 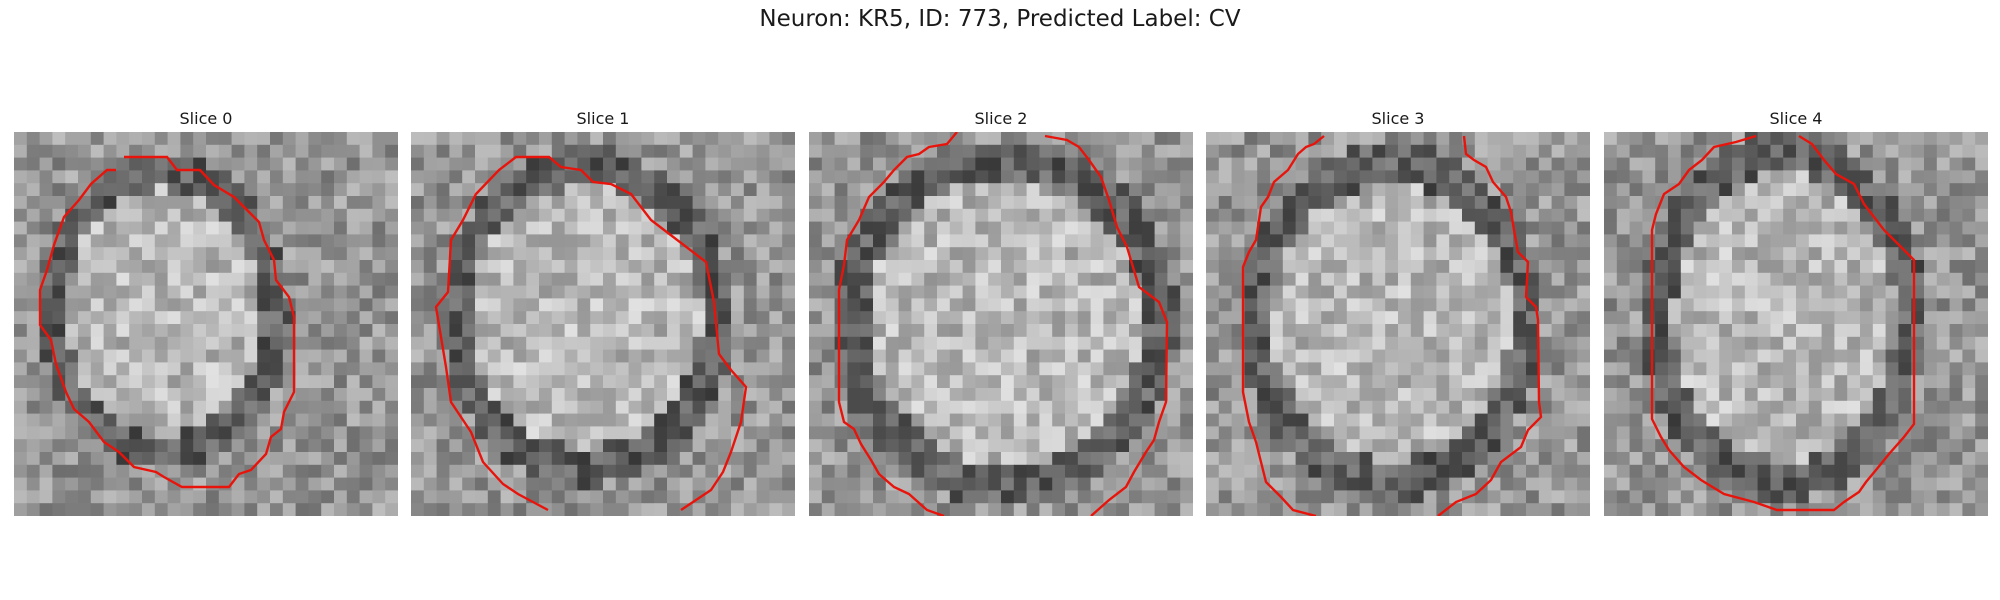 I want to click on slice-title: Slice 1, so click(x=603, y=118).